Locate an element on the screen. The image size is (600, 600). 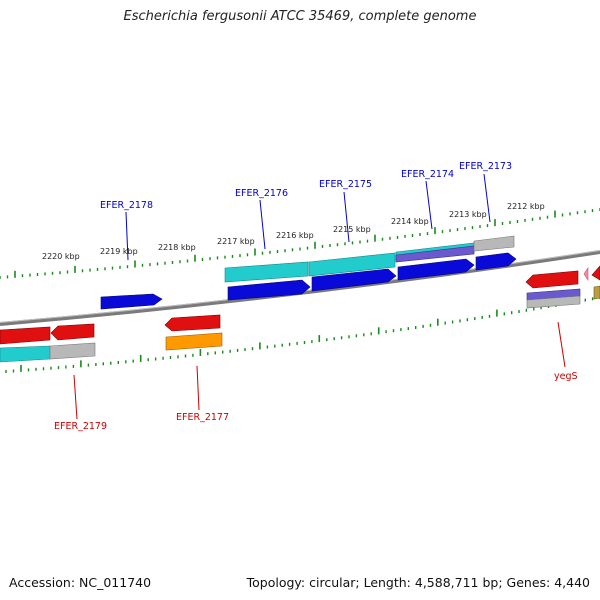
cds-efer-2179-red-b is located at coordinates (72, 332).